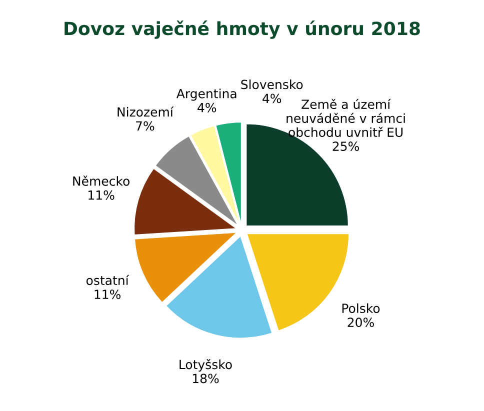 The image size is (484, 411). What do you see at coordinates (146, 111) in the screenshot?
I see `slice-label: Nizozemí` at bounding box center [146, 111].